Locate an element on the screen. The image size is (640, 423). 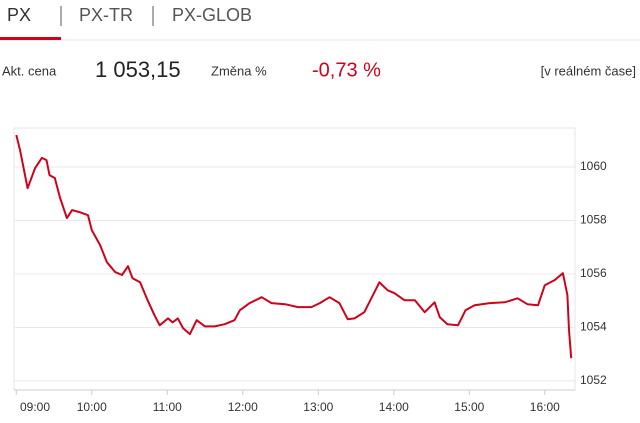
x-tick-label: 16:00 is located at coordinates (545, 407).